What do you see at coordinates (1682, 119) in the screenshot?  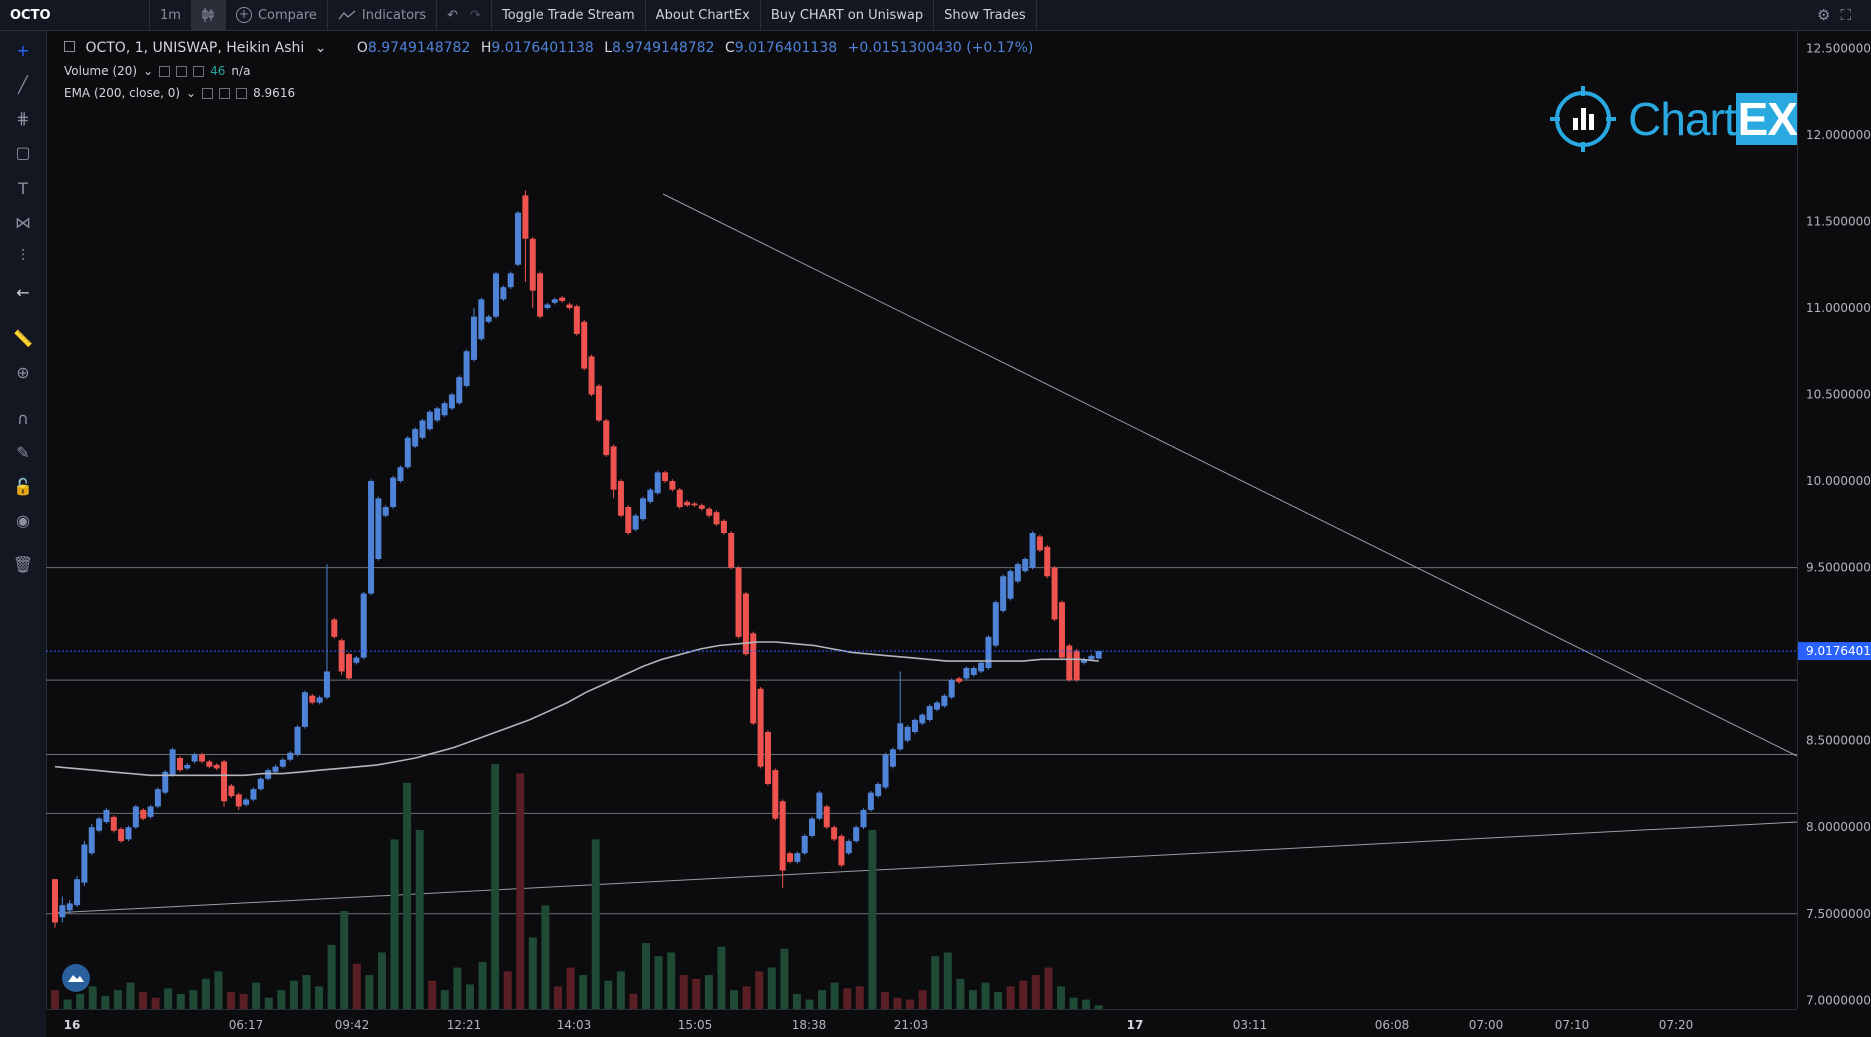 I see `logo-text-chart: Chart` at bounding box center [1682, 119].